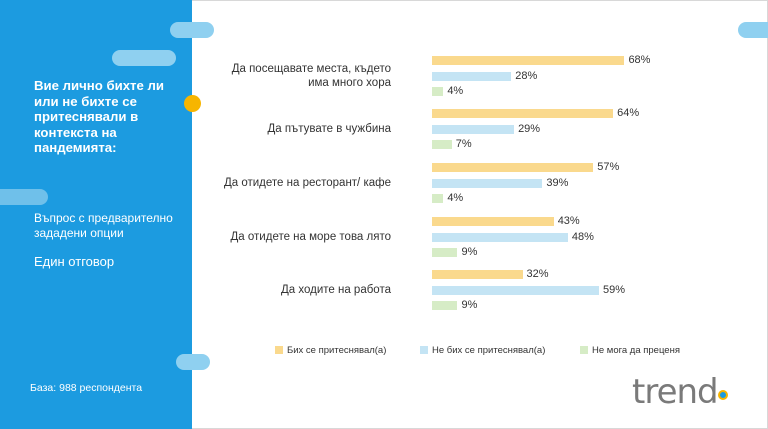  Describe the element at coordinates (463, 144) in the screenshot. I see `bar-value-label: 7%` at that location.